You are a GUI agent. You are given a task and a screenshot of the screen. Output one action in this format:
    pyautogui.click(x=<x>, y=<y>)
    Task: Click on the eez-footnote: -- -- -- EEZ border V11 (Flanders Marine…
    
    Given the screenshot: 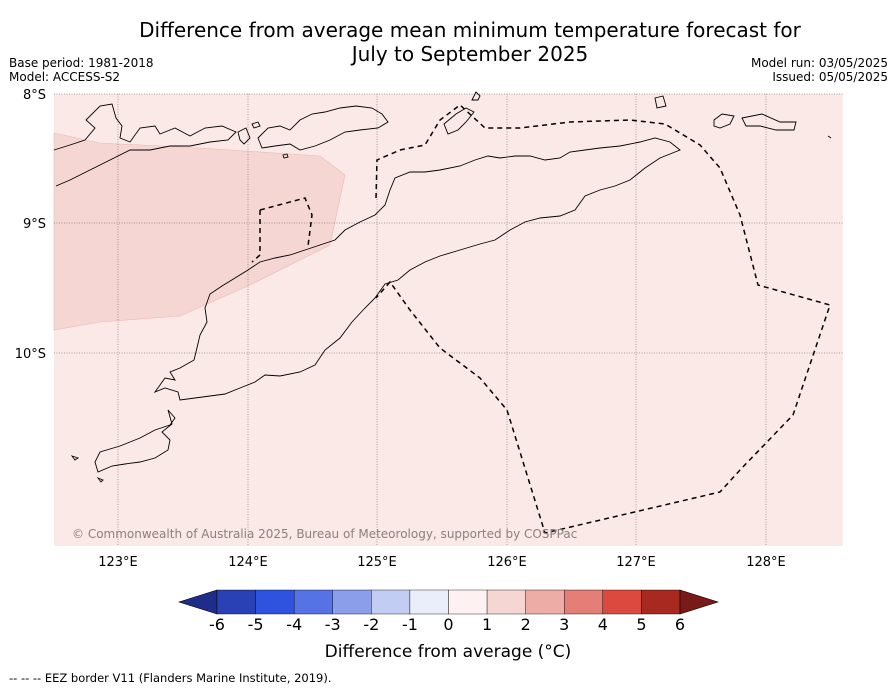 What is the action you would take?
    pyautogui.click(x=170, y=678)
    